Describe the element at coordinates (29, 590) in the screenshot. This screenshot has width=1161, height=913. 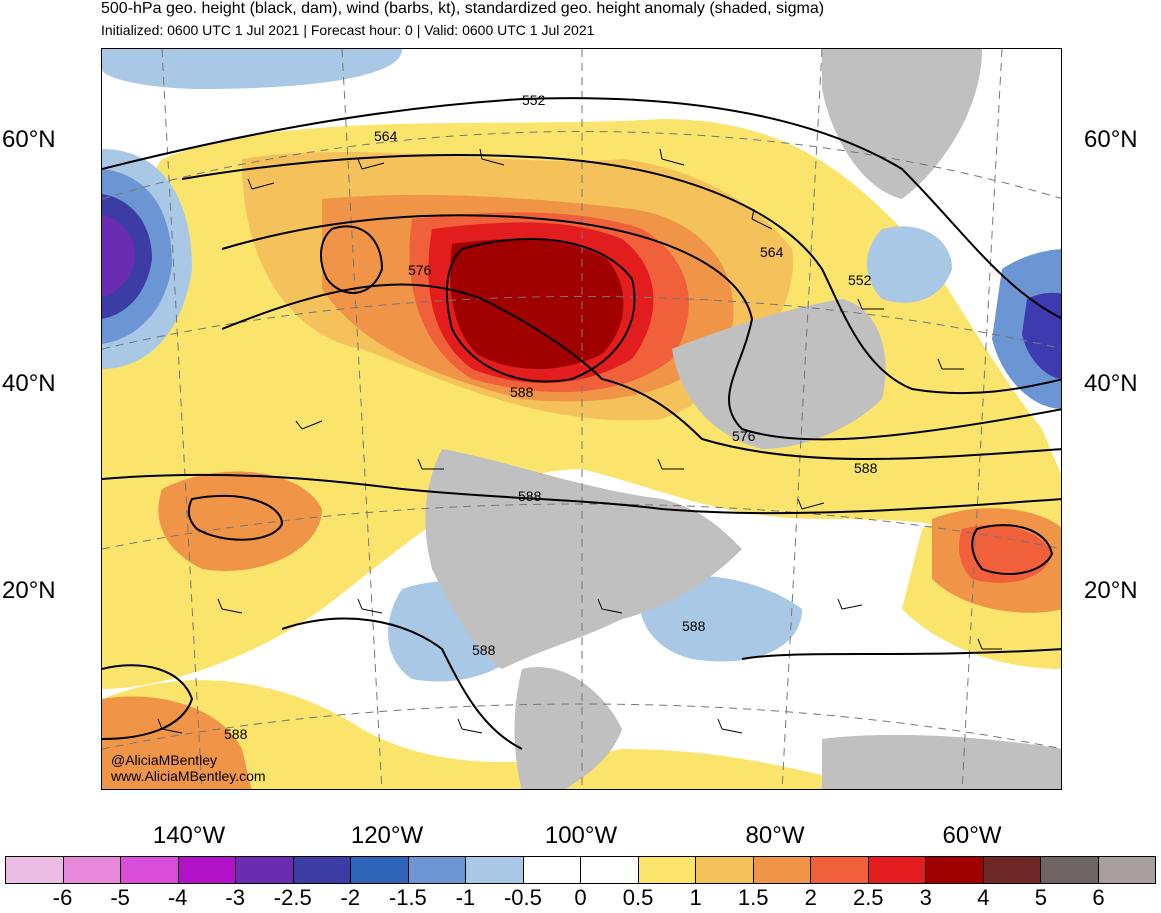
I see `lat-label-20n-left: 20°N` at that location.